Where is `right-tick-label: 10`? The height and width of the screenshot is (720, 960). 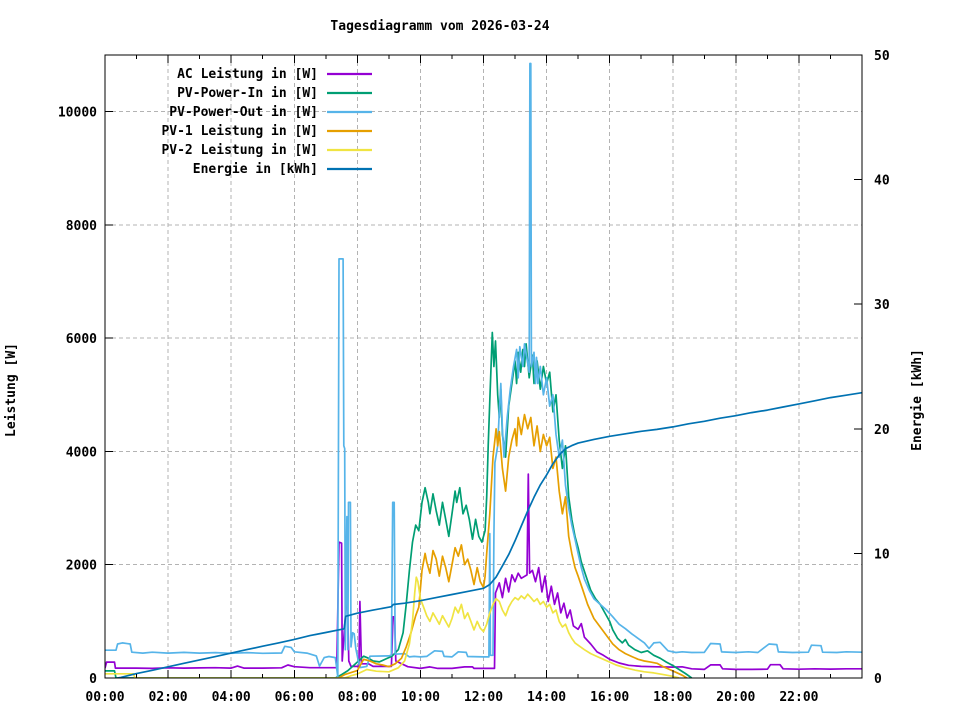
right-tick-label: 10 is located at coordinates (882, 554).